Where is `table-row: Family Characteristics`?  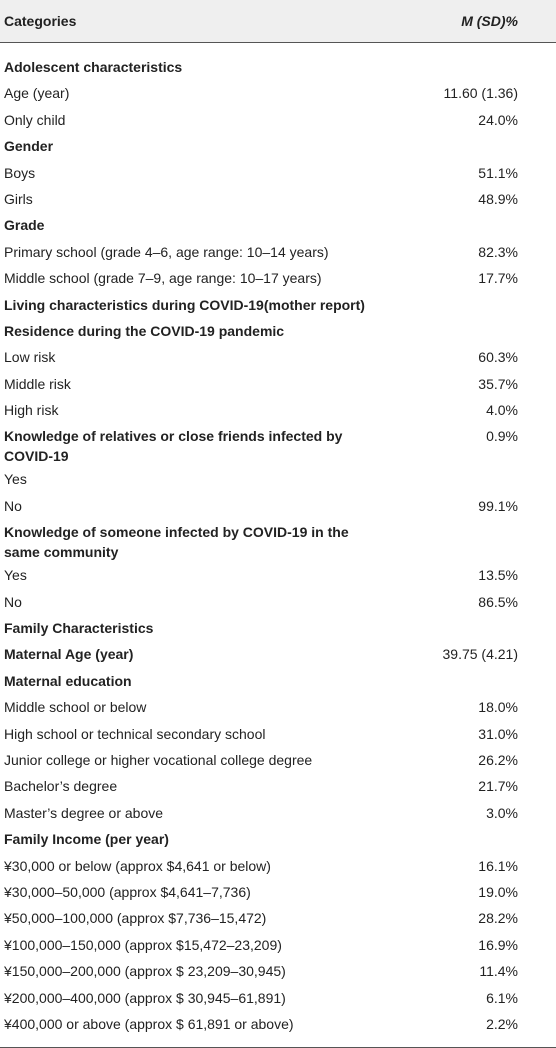 table-row: Family Characteristics is located at coordinates (278, 628).